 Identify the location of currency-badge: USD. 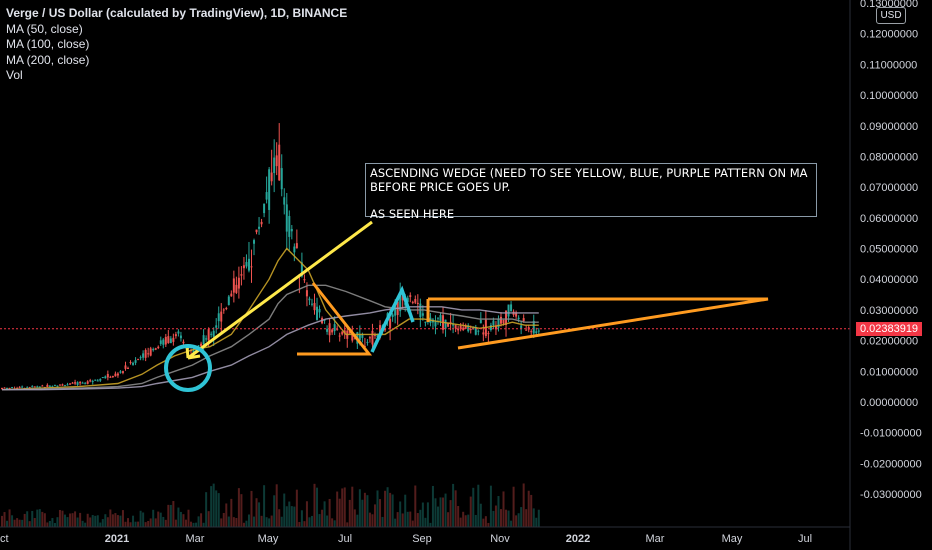
(891, 15).